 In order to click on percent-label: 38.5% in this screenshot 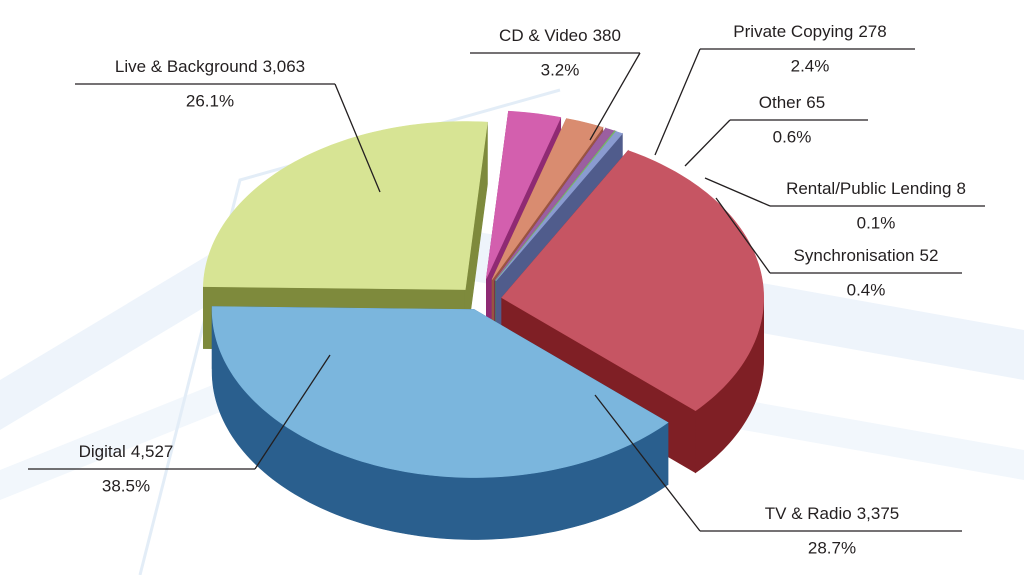, I will do `click(126, 485)`.